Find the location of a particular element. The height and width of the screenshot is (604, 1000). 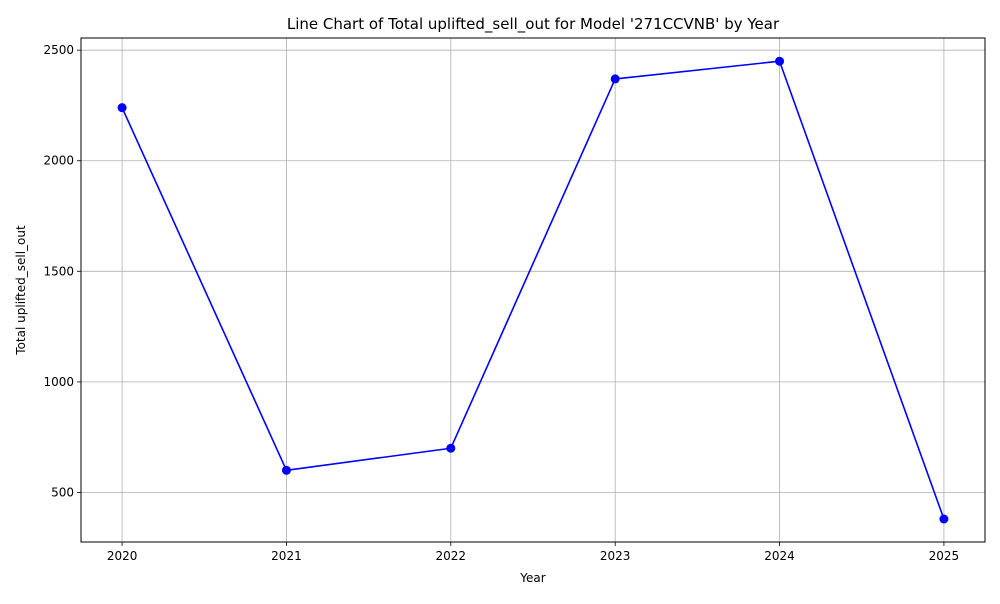

y-tick-label: 2000 is located at coordinates (58, 161).